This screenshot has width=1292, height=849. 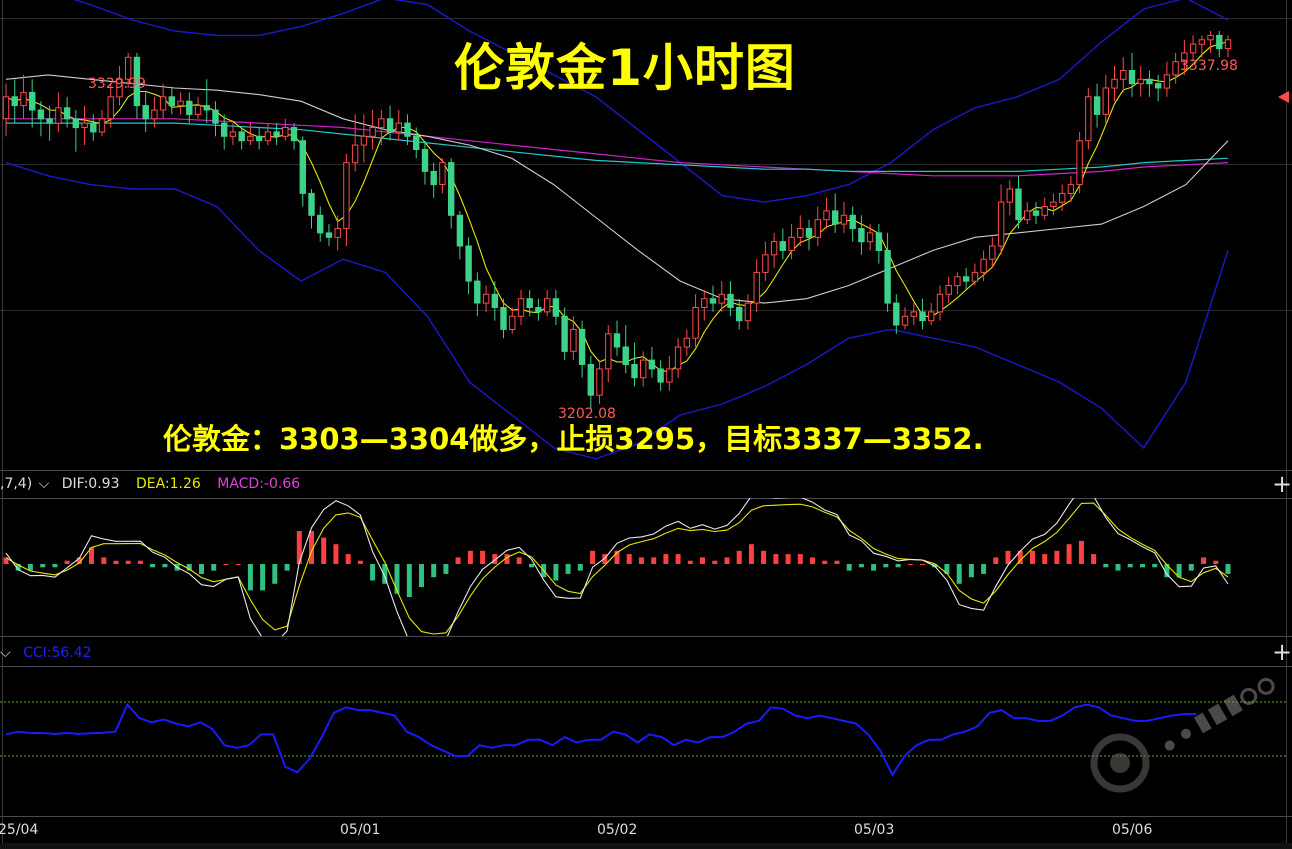 I want to click on ma-magenta-line, so click(x=617, y=147).